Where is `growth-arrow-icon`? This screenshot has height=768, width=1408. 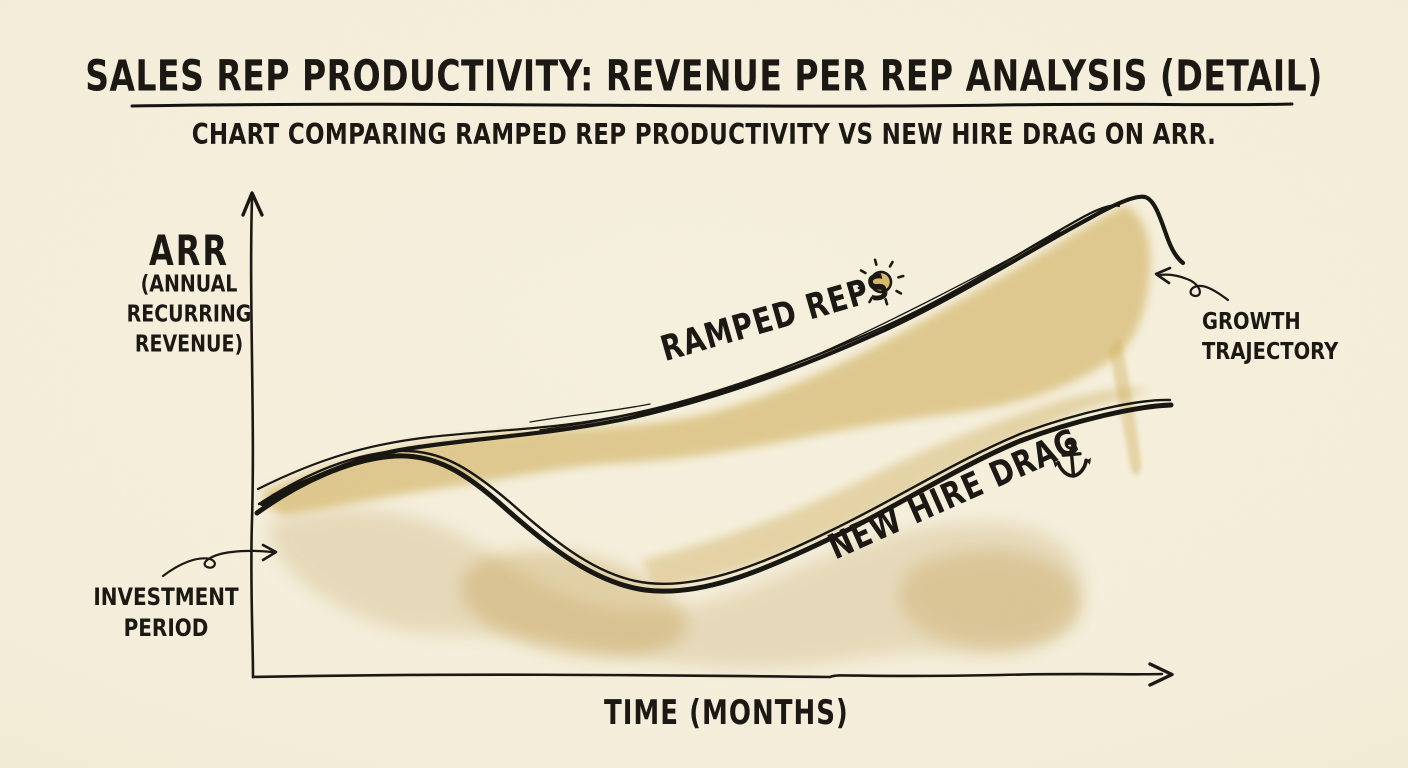
growth-arrow-icon is located at coordinates (1192, 284).